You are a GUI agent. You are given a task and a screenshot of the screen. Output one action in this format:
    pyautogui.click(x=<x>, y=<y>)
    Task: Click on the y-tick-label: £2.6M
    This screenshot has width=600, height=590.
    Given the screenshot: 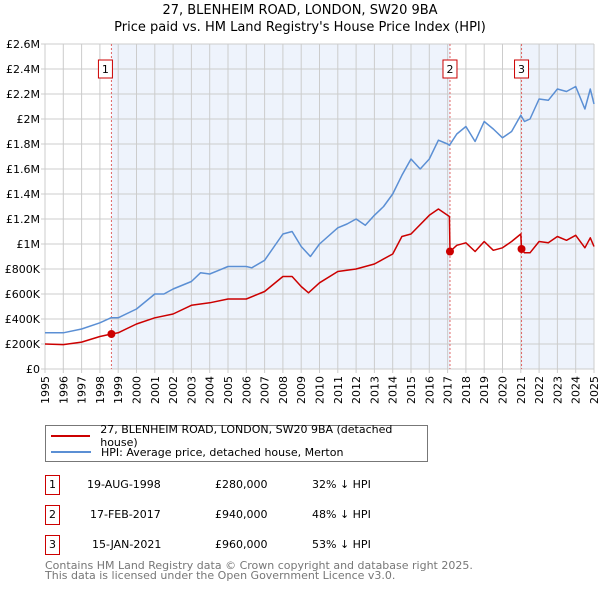 What is the action you would take?
    pyautogui.click(x=23, y=44)
    